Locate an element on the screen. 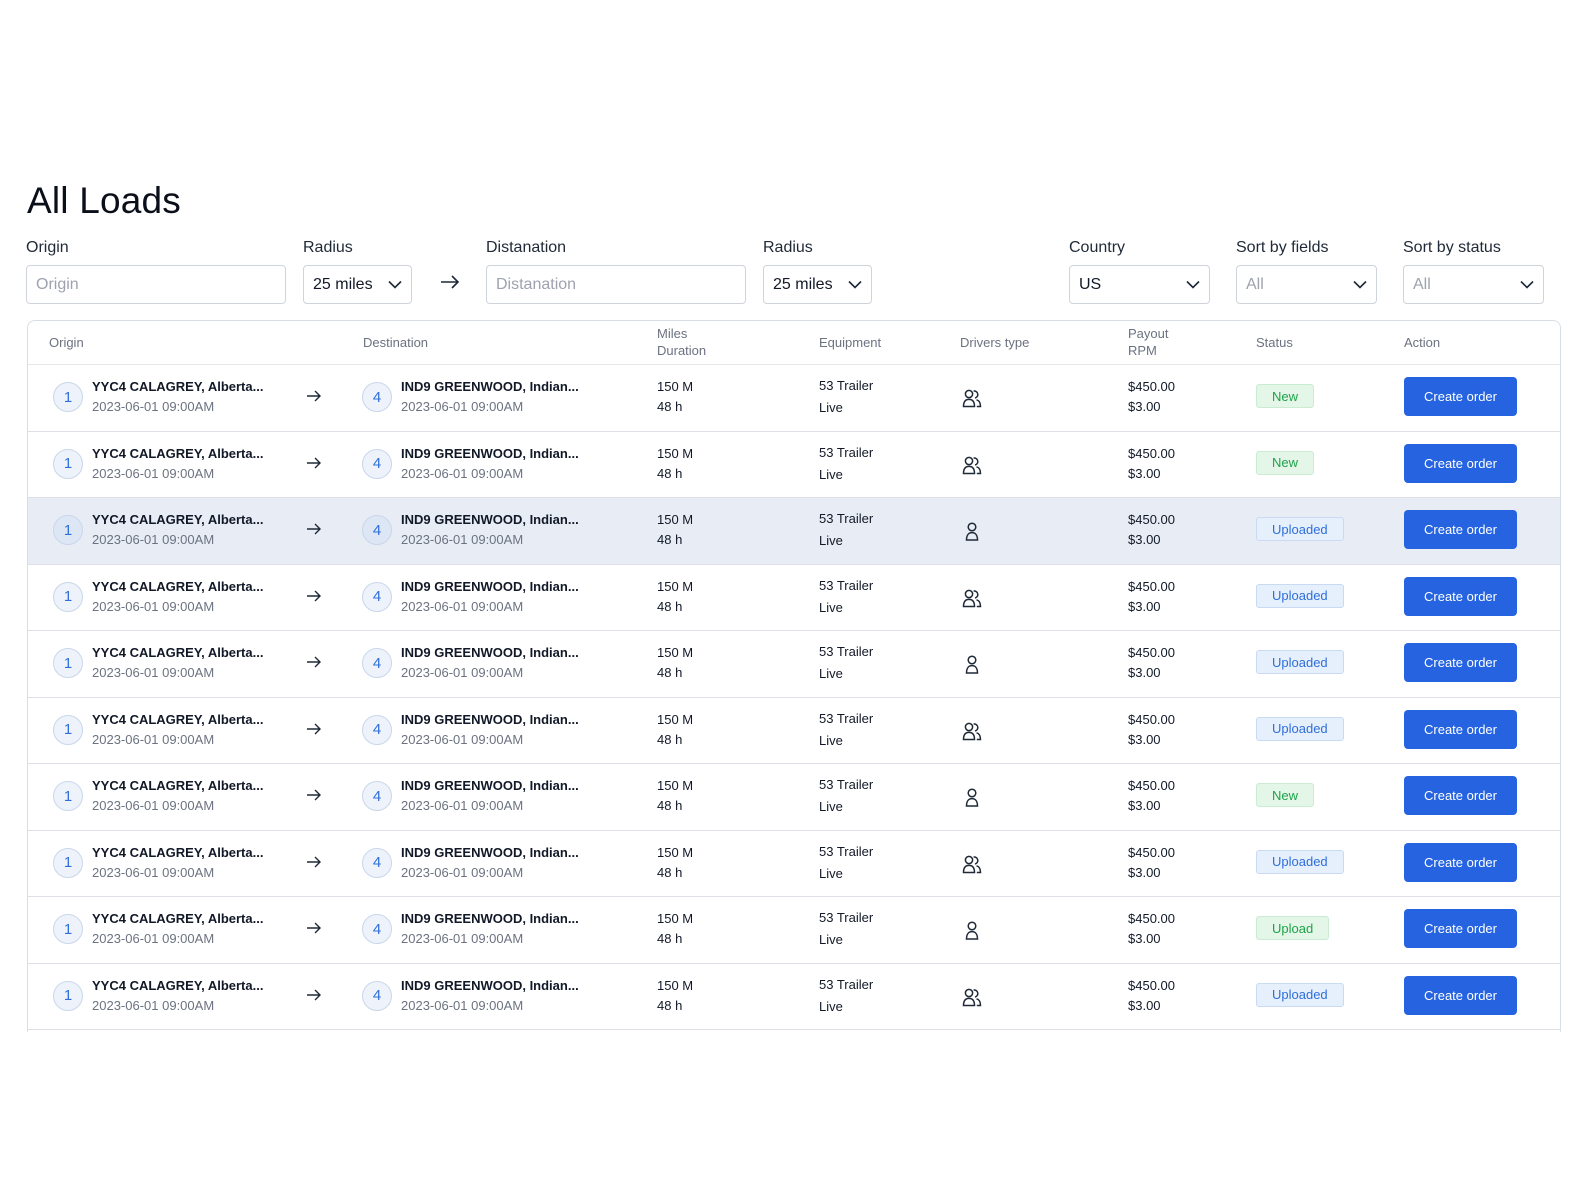 The height and width of the screenshot is (1188, 1588). status-badge: New is located at coordinates (1285, 795).